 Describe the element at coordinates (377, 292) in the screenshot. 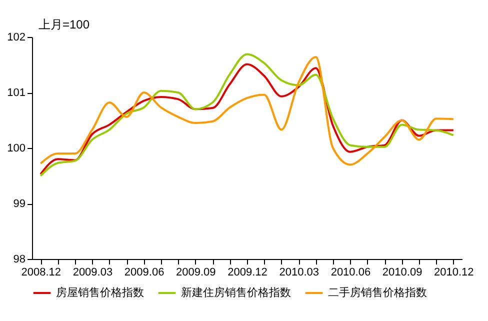

I see `legend-label: 二手房销售价格指数` at that location.